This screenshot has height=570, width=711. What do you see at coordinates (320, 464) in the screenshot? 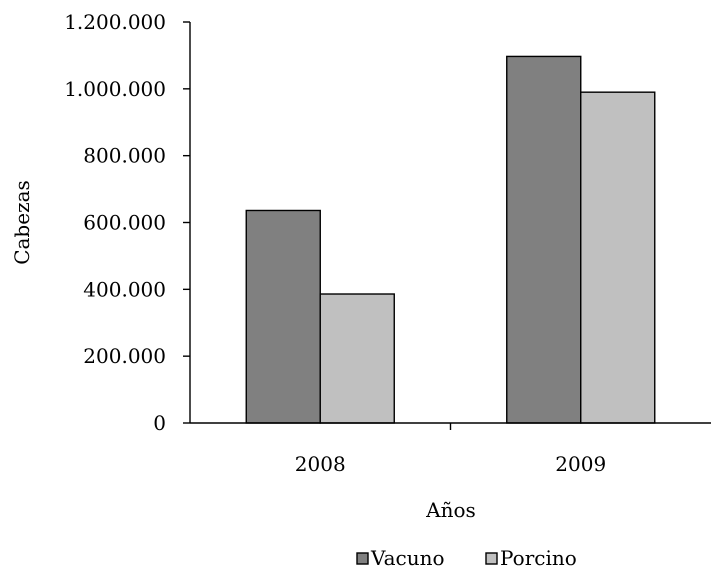
I see `x-tick-label: 2008` at bounding box center [320, 464].